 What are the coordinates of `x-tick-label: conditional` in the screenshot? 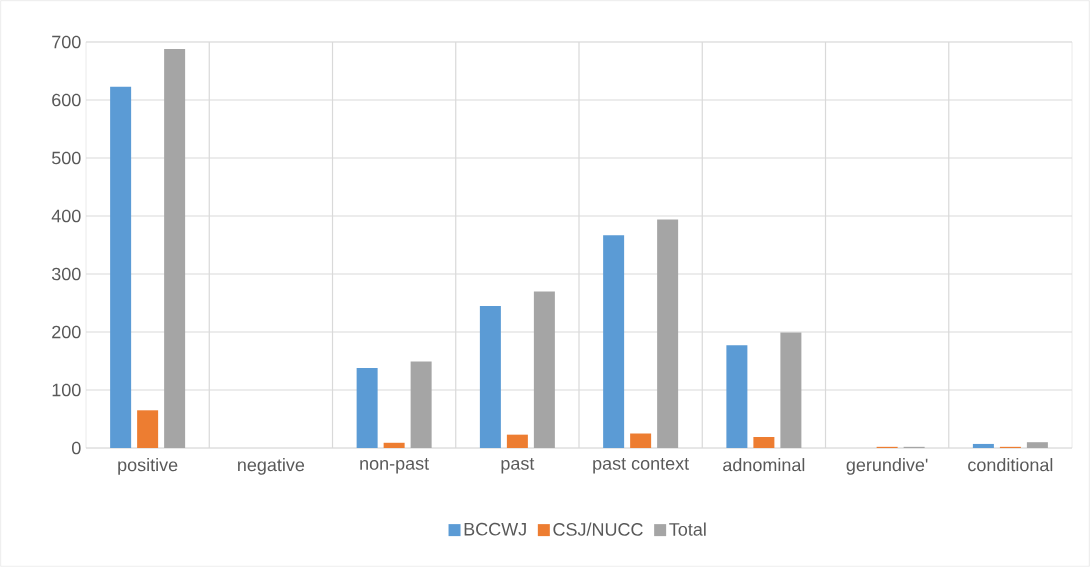 It's located at (1010, 465).